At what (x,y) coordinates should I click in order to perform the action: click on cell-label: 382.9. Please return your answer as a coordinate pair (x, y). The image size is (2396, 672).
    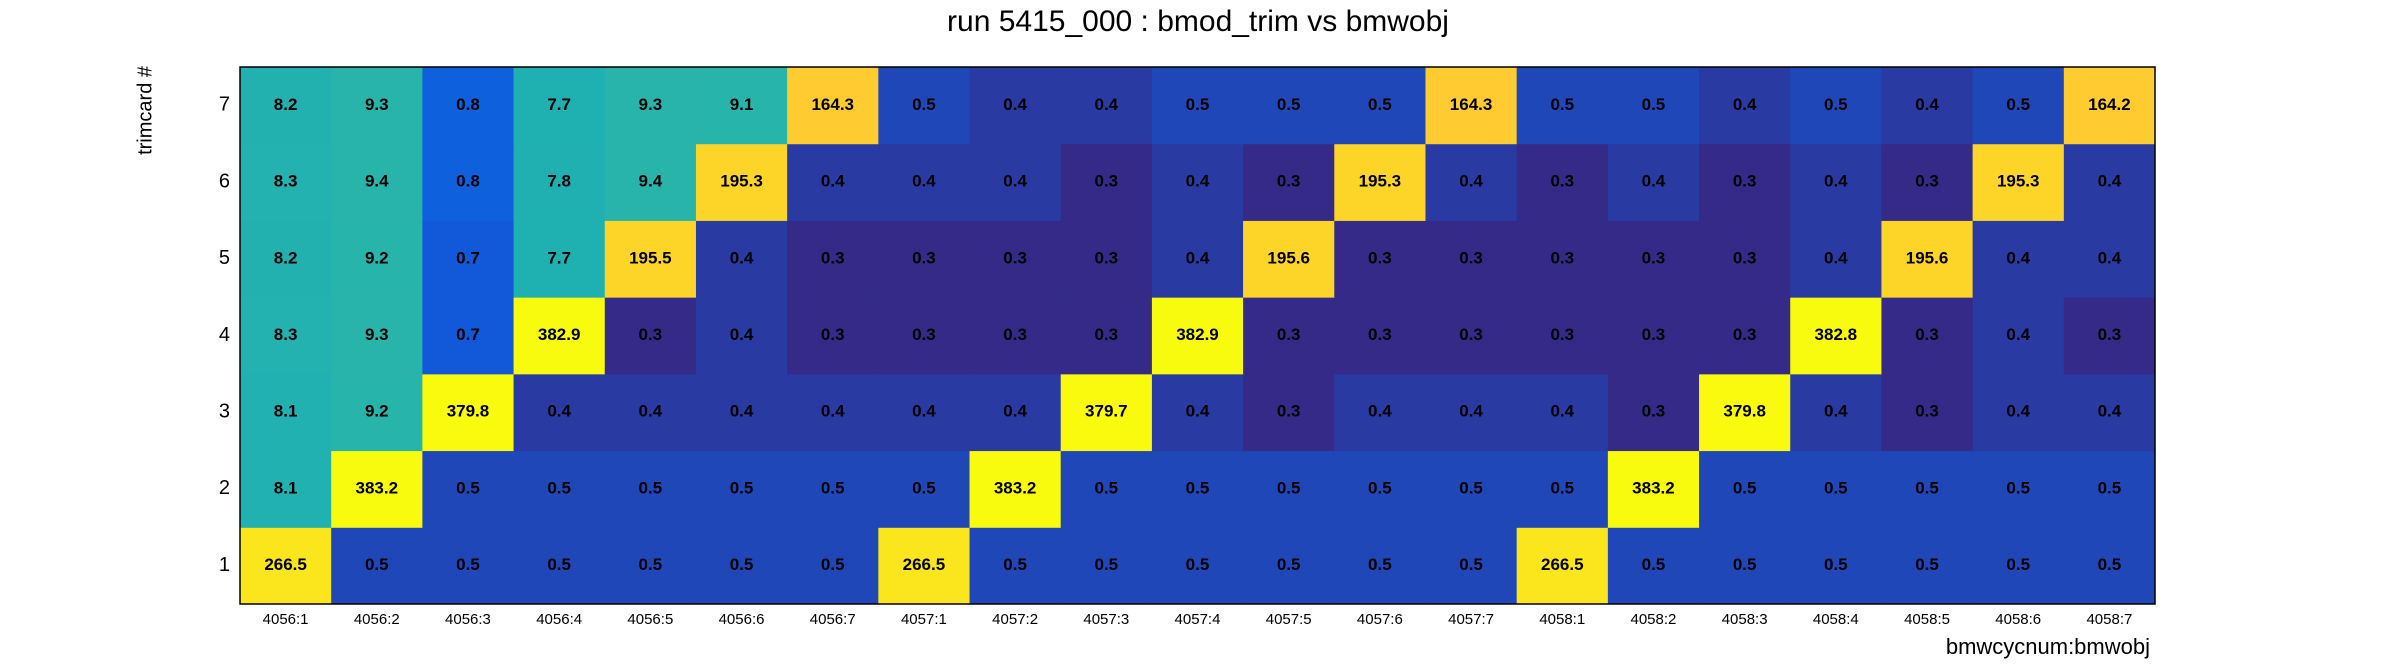
    Looking at the image, I should click on (1197, 334).